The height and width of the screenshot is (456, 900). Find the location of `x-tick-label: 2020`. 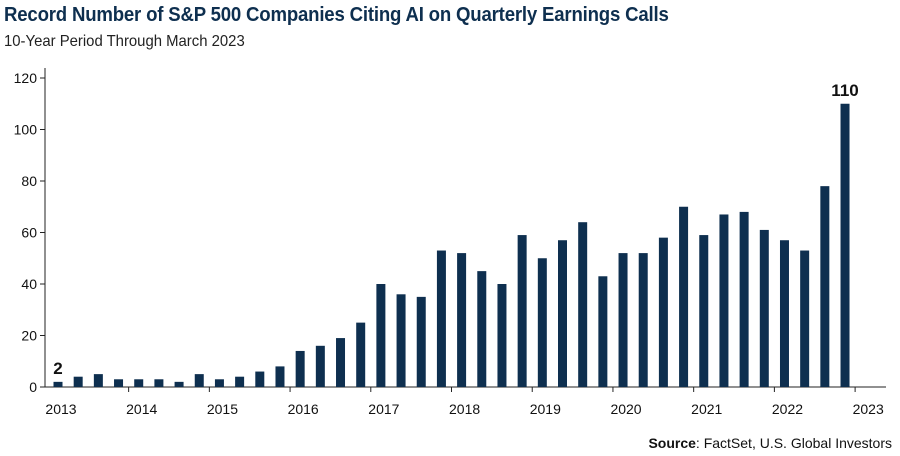

x-tick-label: 2020 is located at coordinates (625, 409).